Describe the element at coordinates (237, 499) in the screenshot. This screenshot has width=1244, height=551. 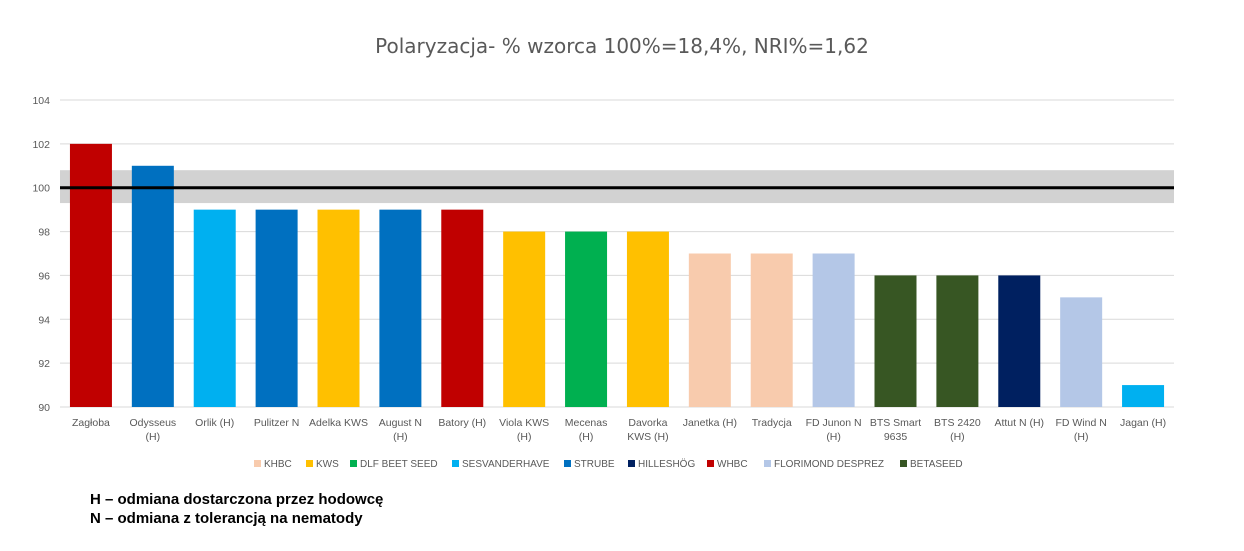
I see `note-h: H – odmiana dostarczona przez hodowcę` at that location.